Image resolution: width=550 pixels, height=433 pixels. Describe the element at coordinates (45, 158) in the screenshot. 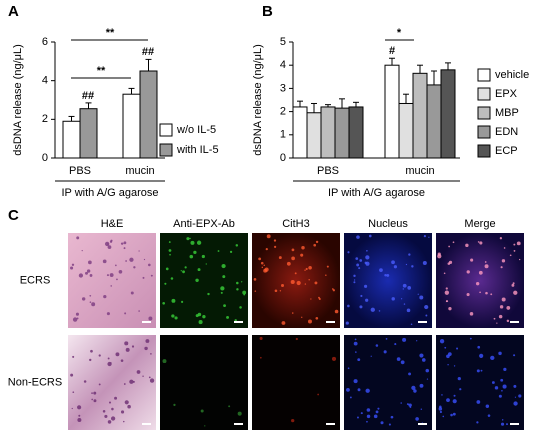

I see `y-tick-label: 0` at that location.